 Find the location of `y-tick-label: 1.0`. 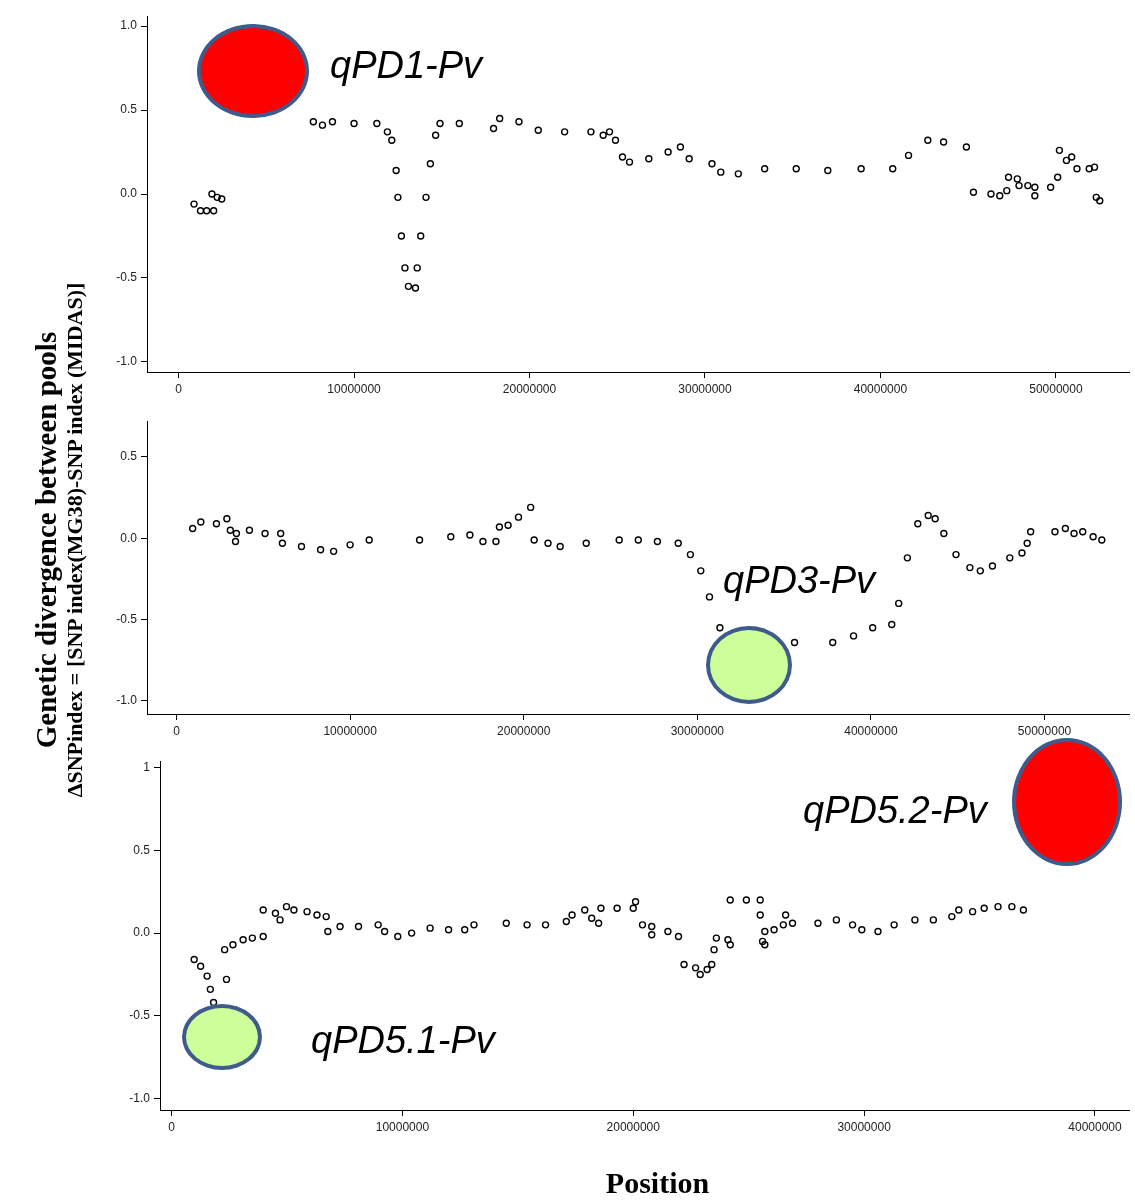

y-tick-label: 1.0 is located at coordinates (129, 25).